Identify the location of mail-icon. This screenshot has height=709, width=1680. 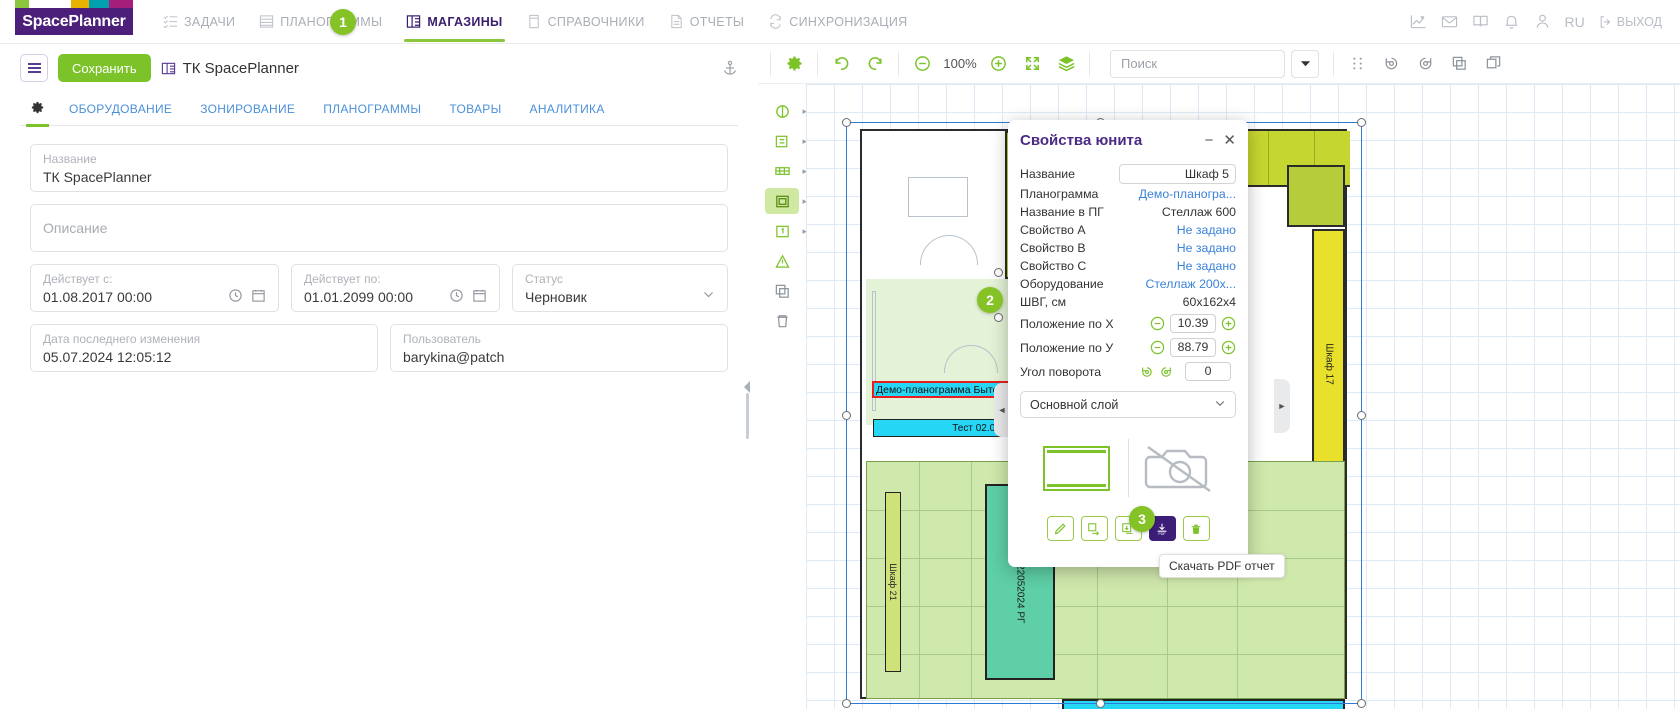
(1449, 21).